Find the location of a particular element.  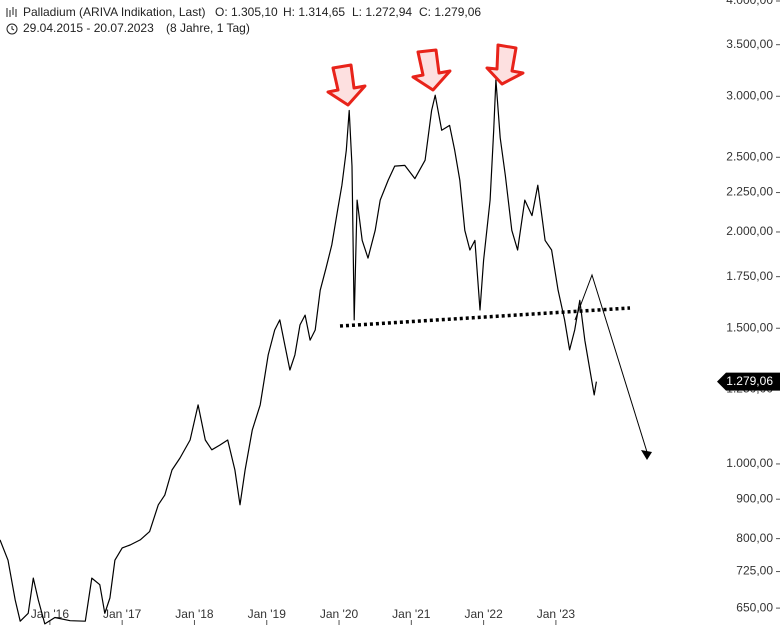

y-tick-label: 650,00 is located at coordinates (754, 607).